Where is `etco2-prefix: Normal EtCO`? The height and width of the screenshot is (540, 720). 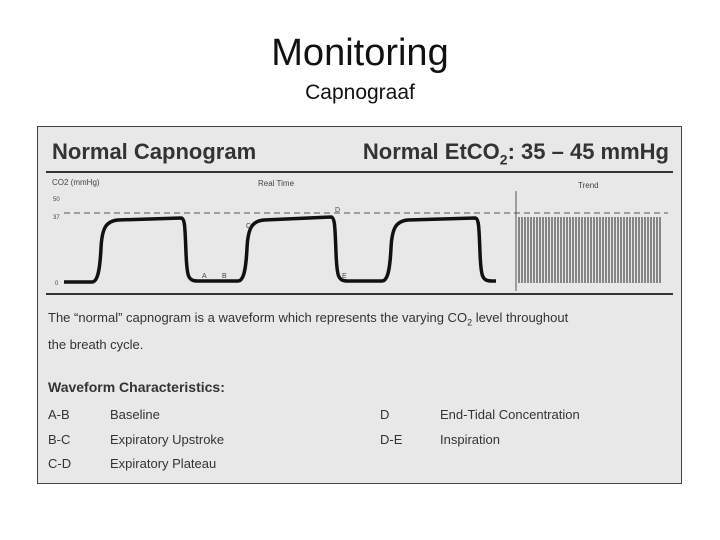 etco2-prefix: Normal EtCO is located at coordinates (431, 151).